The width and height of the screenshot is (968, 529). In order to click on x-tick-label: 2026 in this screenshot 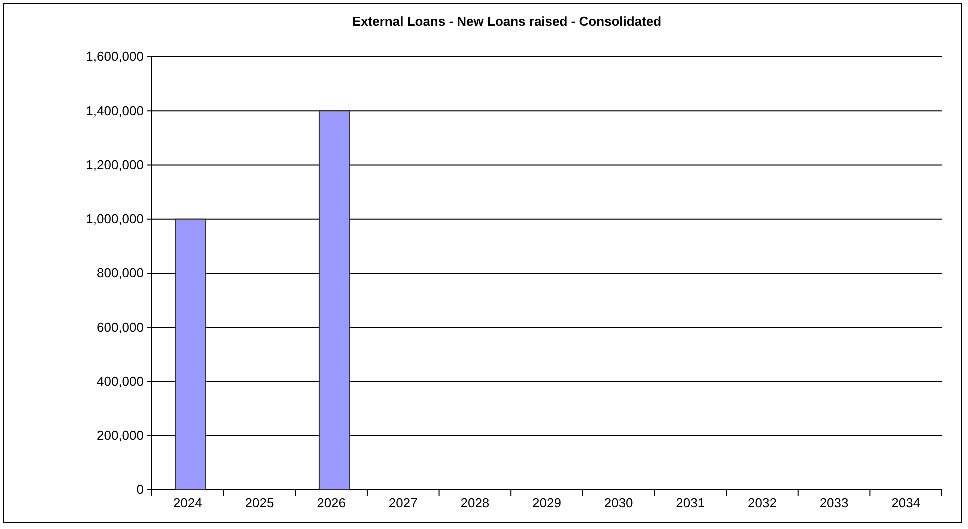, I will do `click(331, 502)`.